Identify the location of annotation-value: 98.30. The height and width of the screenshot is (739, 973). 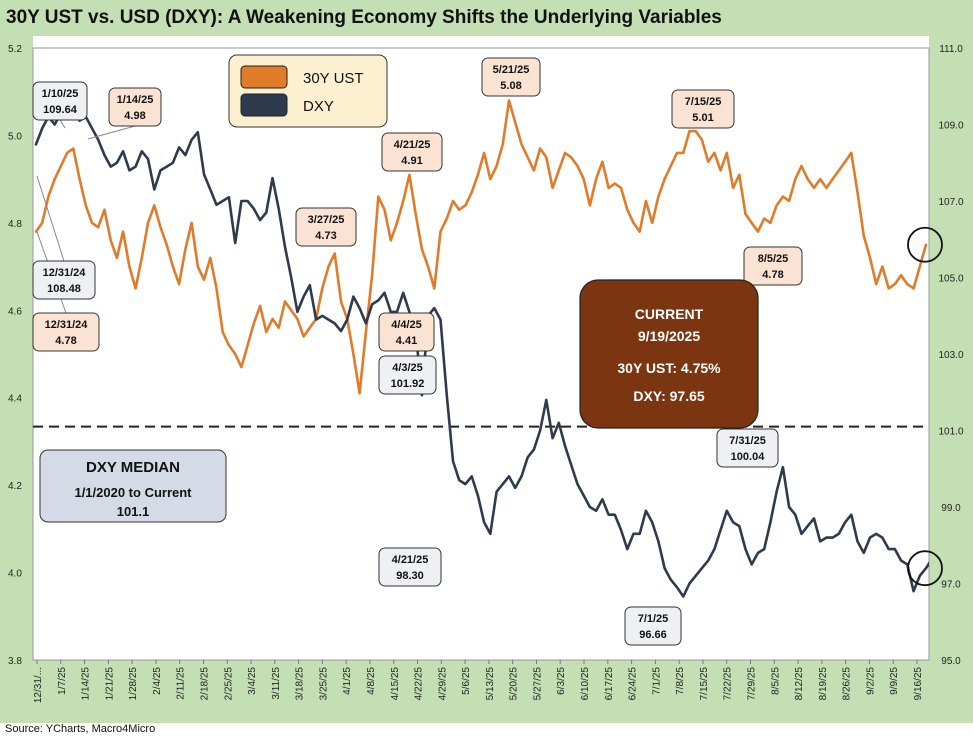
(410, 576).